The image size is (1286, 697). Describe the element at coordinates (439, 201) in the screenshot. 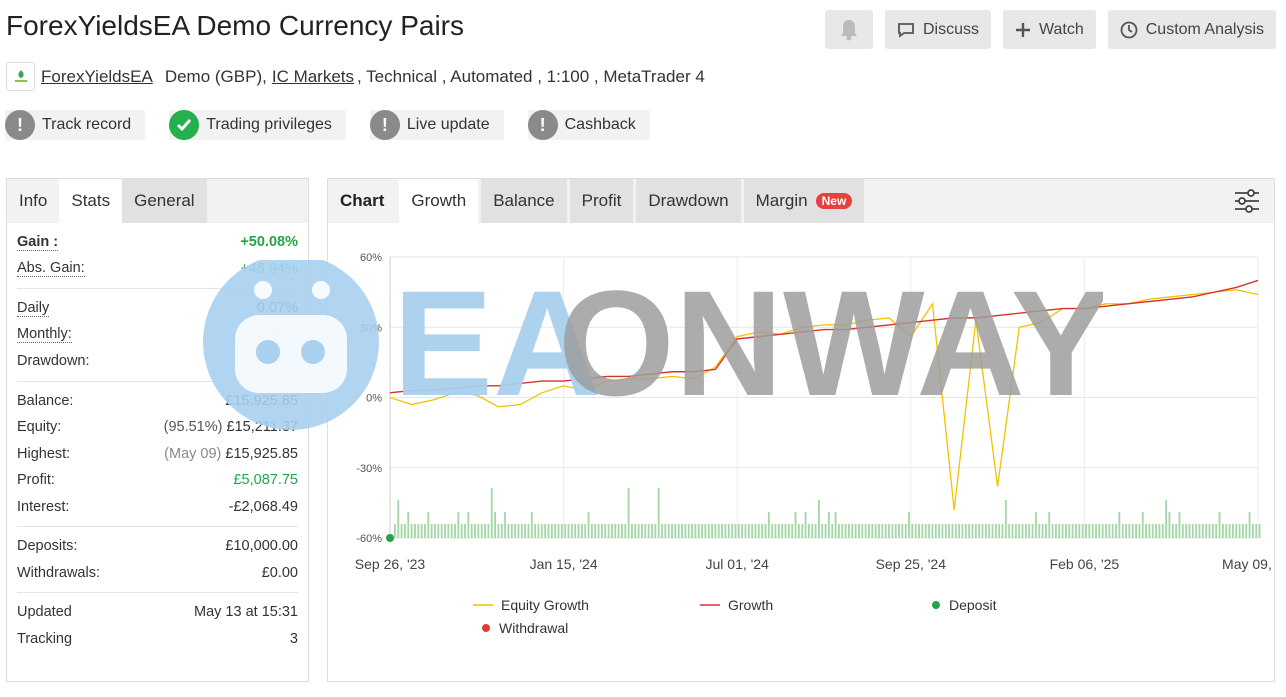

I see `tab-growth: Growth` at that location.